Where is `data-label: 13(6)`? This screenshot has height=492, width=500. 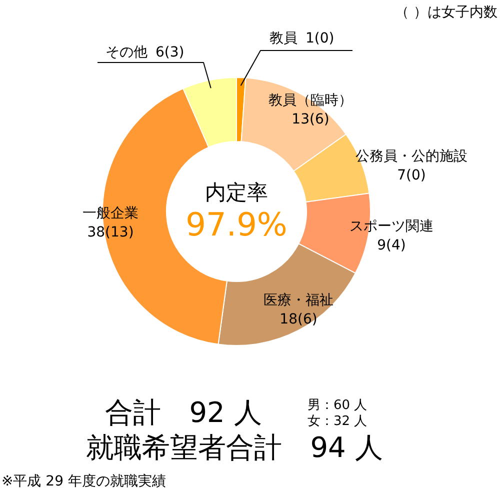
data-label: 13(6) is located at coordinates (311, 120).